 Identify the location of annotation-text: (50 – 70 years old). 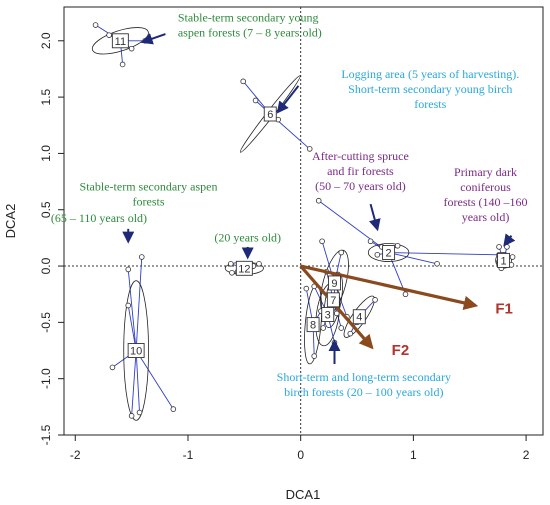
(360, 186).